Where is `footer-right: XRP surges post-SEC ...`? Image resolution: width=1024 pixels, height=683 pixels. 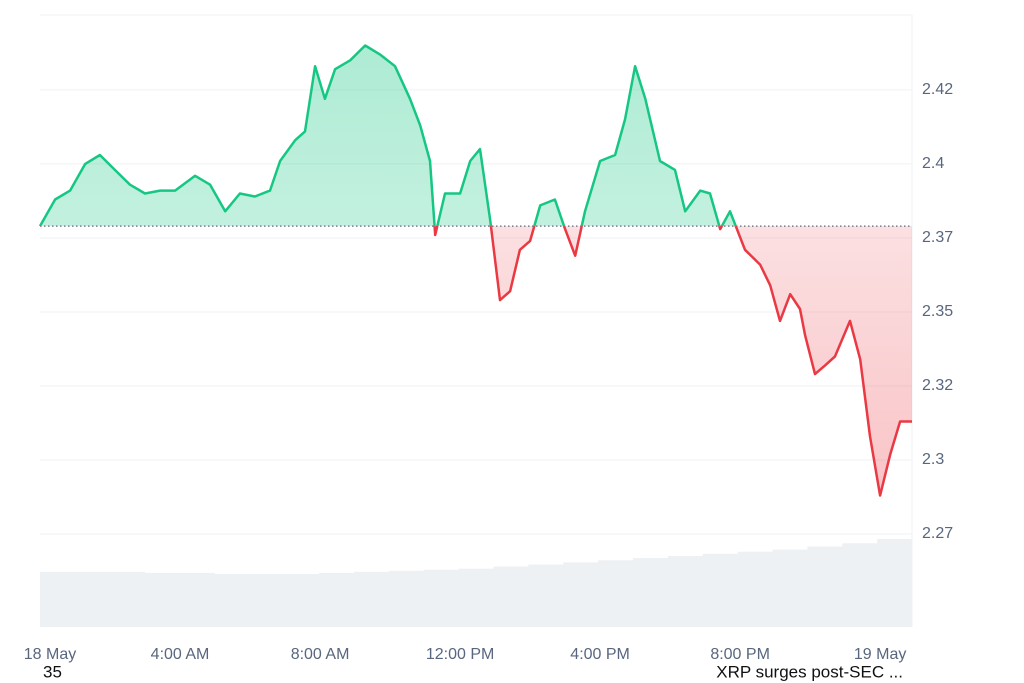
footer-right: XRP surges post-SEC ... is located at coordinates (809, 671).